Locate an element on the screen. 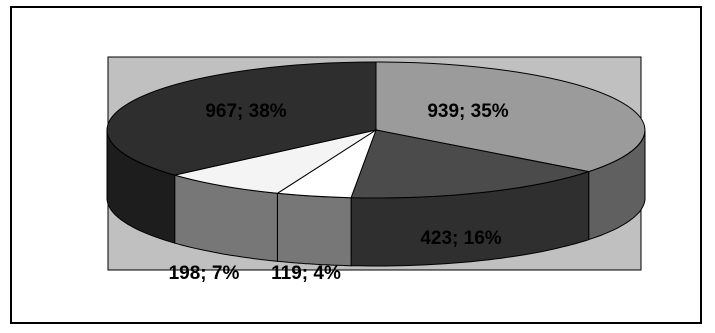  data-label-0: 939; 35% is located at coordinates (467, 111).